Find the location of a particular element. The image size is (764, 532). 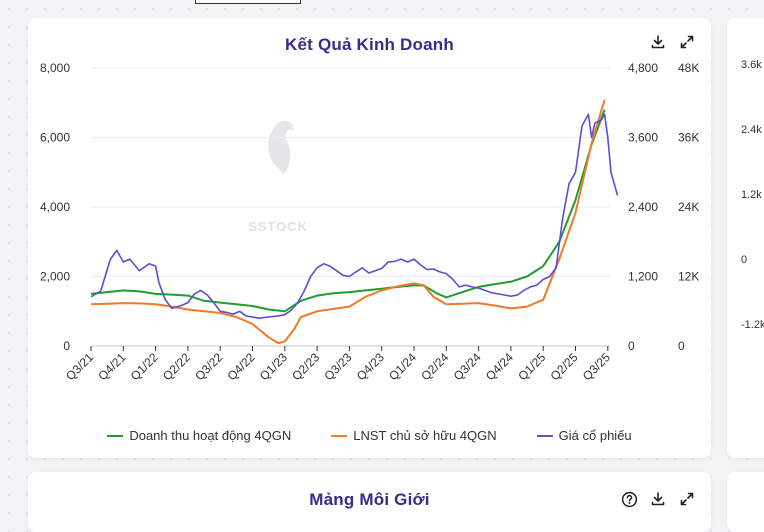

brokerage-card: Mảng Môi Giới is located at coordinates (369, 502).